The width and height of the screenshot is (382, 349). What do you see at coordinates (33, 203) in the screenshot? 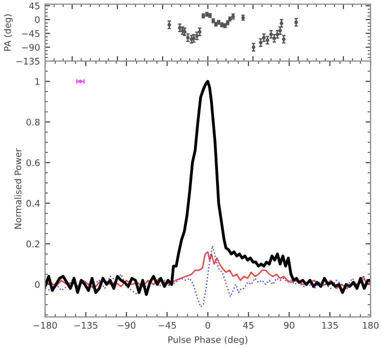
I see `y-tick-label: 0.4` at bounding box center [33, 203].